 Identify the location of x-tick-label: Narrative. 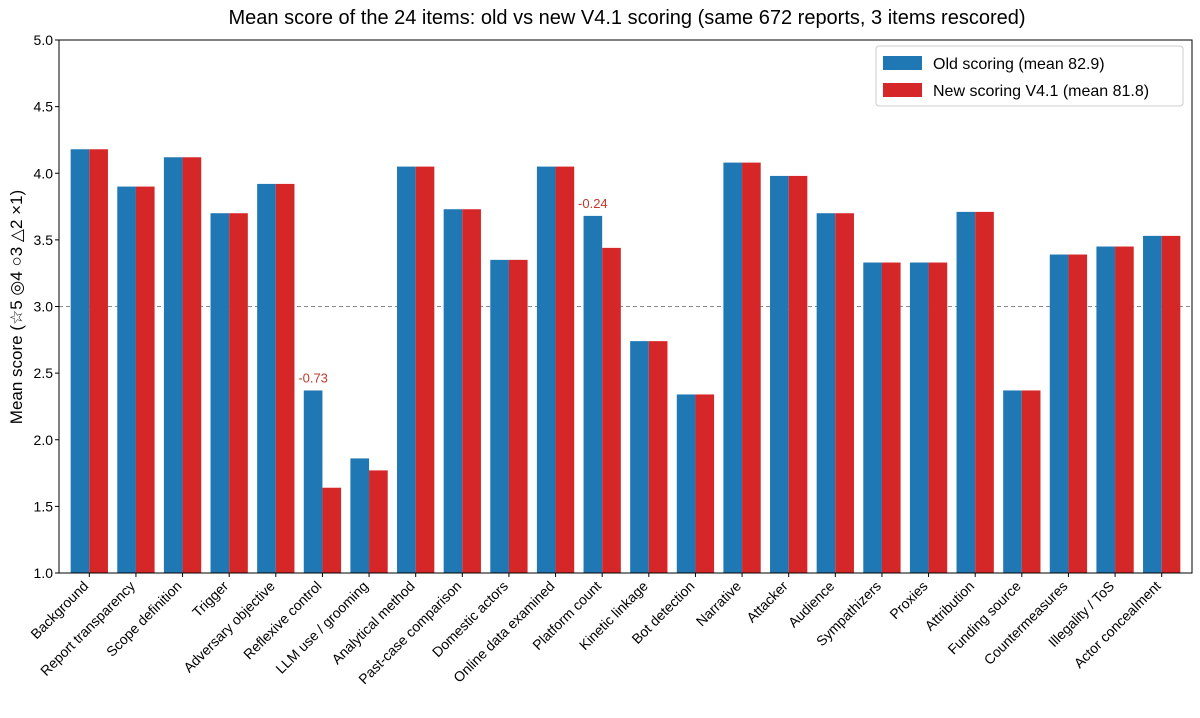
(719, 604).